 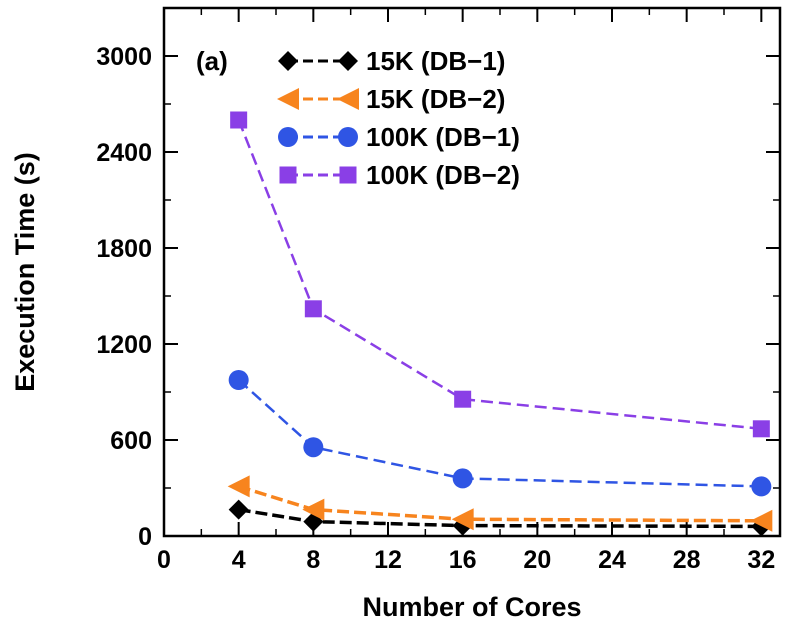 What do you see at coordinates (164, 560) in the screenshot?
I see `x-tick-label: 0` at bounding box center [164, 560].